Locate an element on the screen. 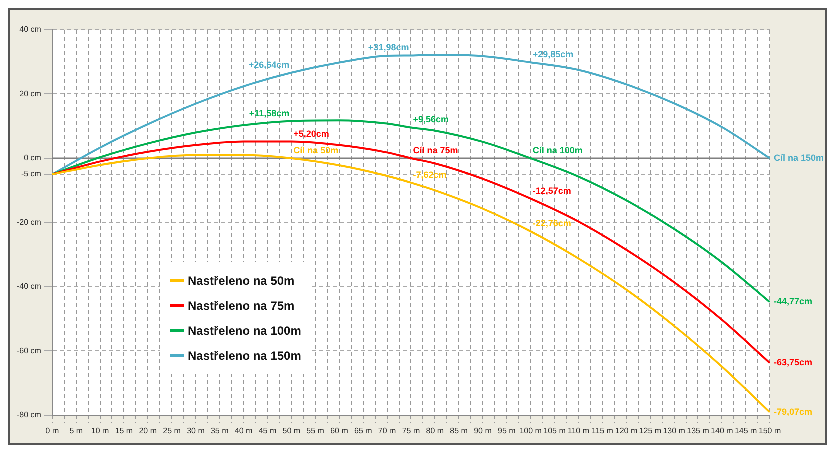 This screenshot has width=835, height=453. annotation: +5,20cm is located at coordinates (312, 133).